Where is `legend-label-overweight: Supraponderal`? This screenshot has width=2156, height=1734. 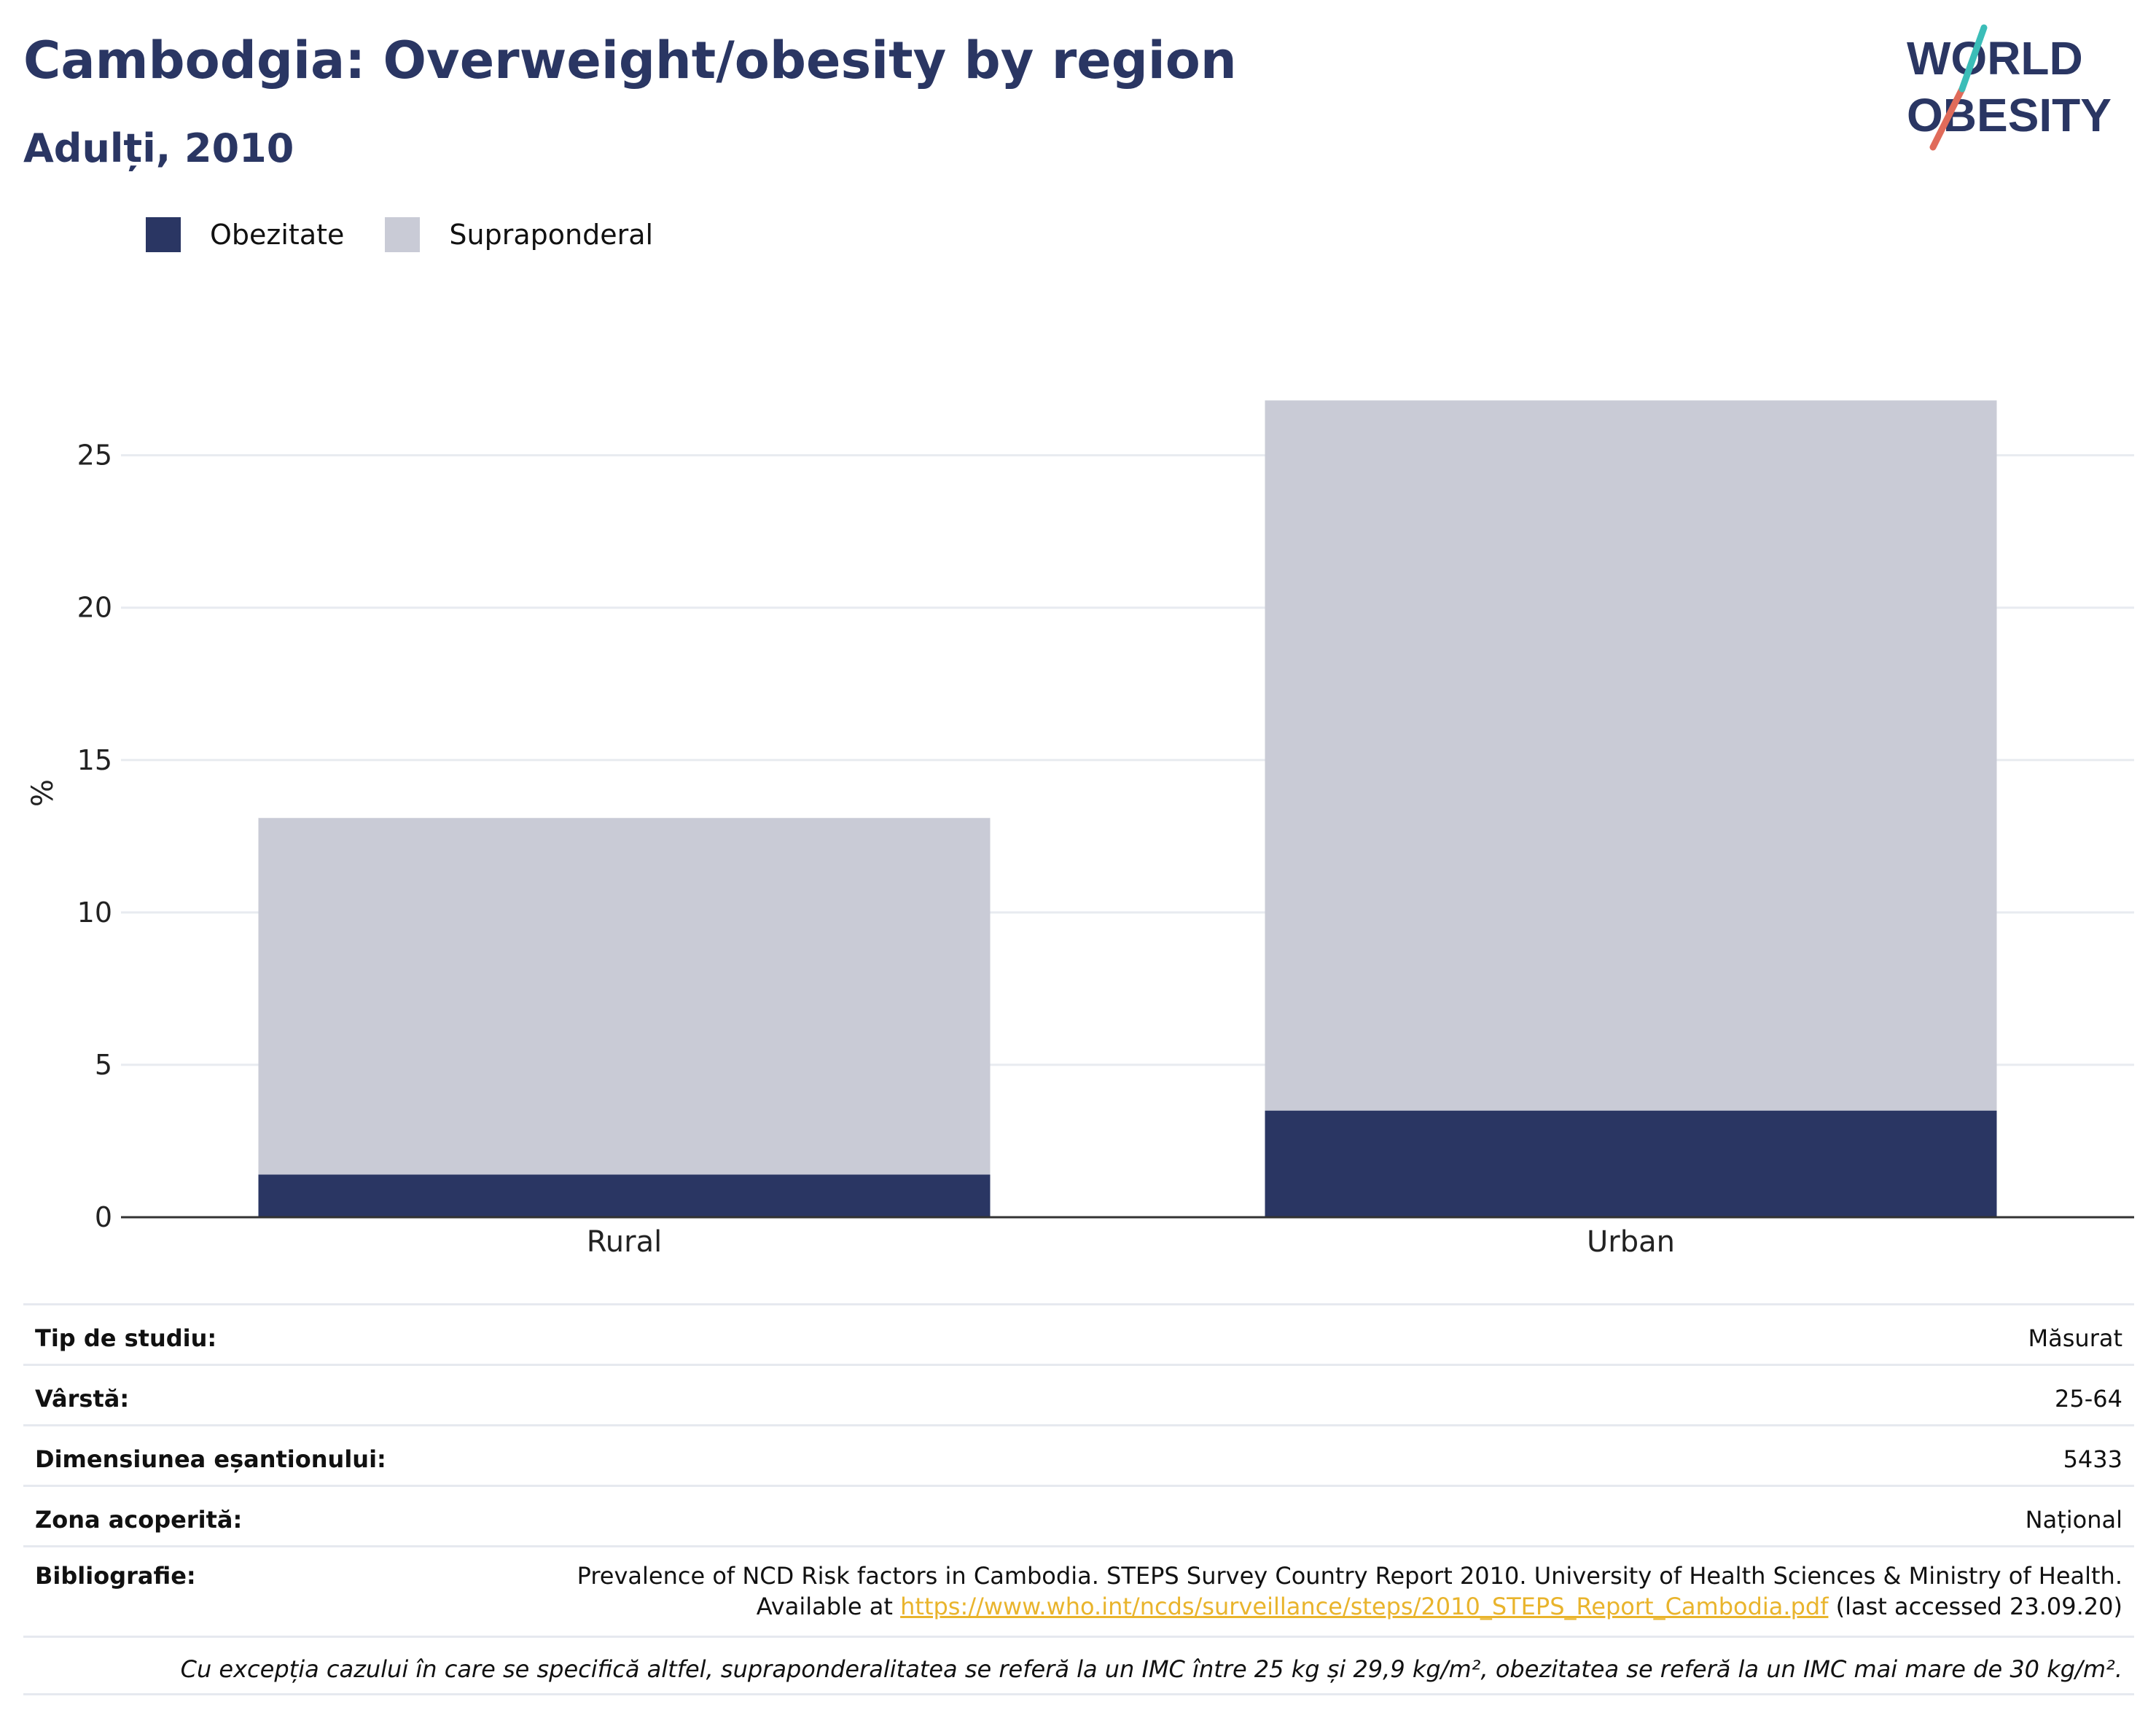
legend-label-overweight: Supraponderal is located at coordinates (551, 235).